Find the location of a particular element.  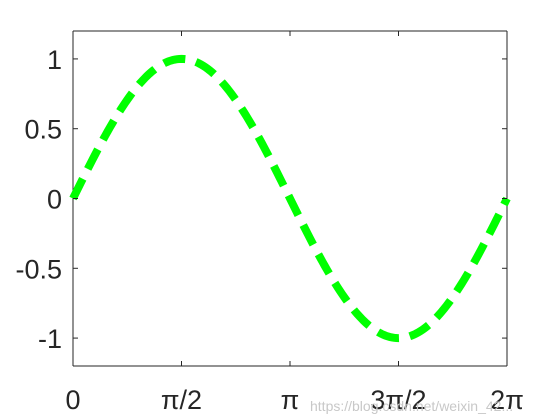

y-tick-label: 0 is located at coordinates (54, 200).